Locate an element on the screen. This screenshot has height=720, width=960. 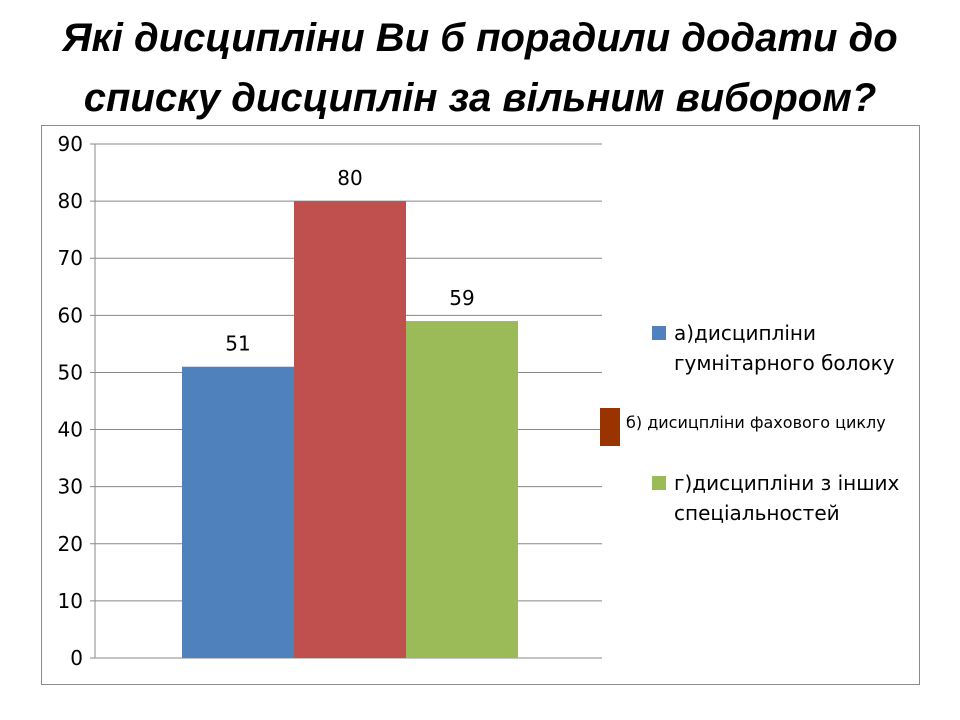
y-tick-label: 40 is located at coordinates (70, 430).